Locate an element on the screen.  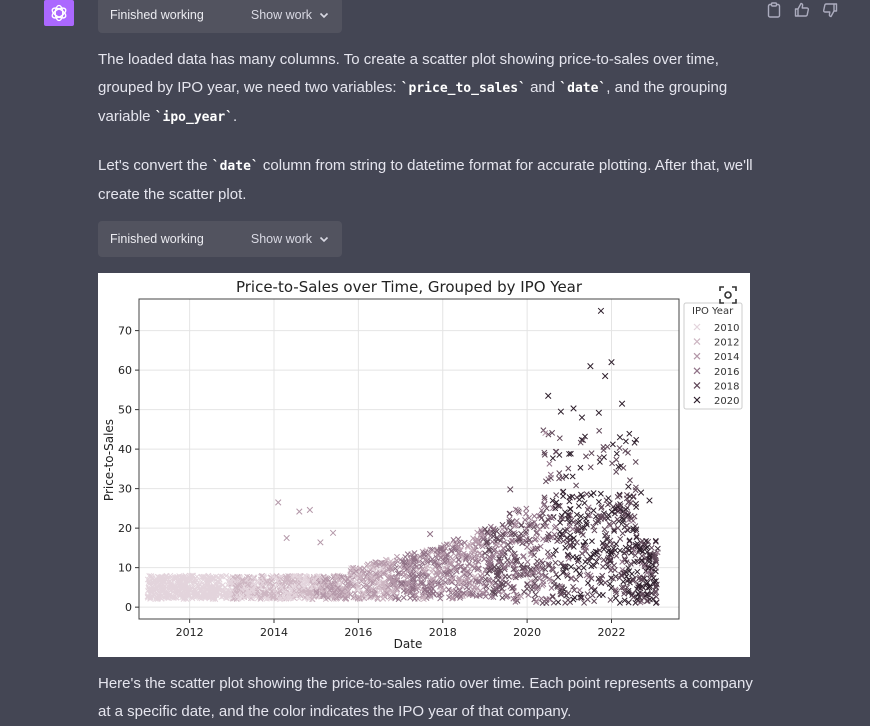
clipboard-icon is located at coordinates (774, 10).